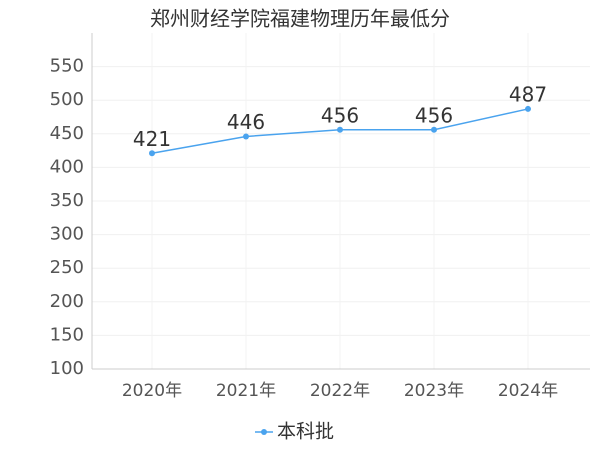 The height and width of the screenshot is (450, 600). What do you see at coordinates (67, 200) in the screenshot?
I see `y-tick-label: 350` at bounding box center [67, 200].